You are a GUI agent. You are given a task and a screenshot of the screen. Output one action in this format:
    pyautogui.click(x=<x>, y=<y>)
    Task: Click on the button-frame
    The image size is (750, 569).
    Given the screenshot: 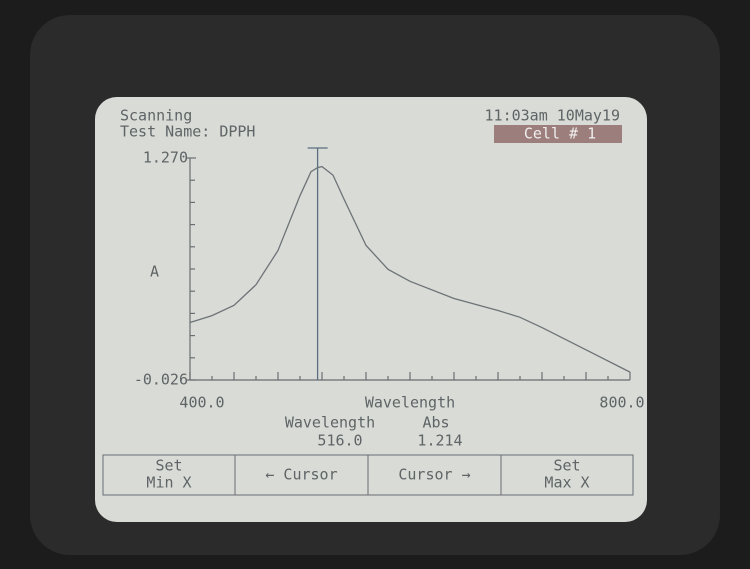 What is the action you would take?
    pyautogui.click(x=567, y=475)
    